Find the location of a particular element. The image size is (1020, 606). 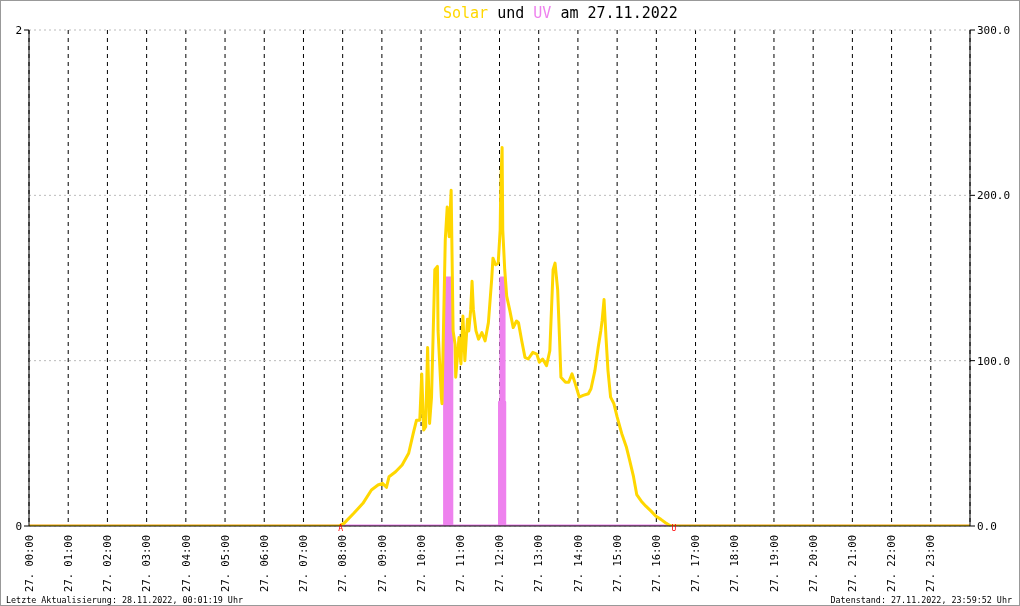

y-tick-label: 0 is located at coordinates (18, 526).